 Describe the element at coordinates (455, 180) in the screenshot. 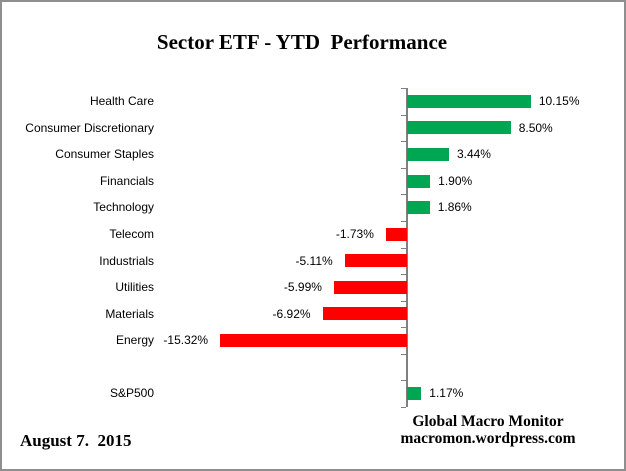

I see `value-label: 1.90%` at that location.